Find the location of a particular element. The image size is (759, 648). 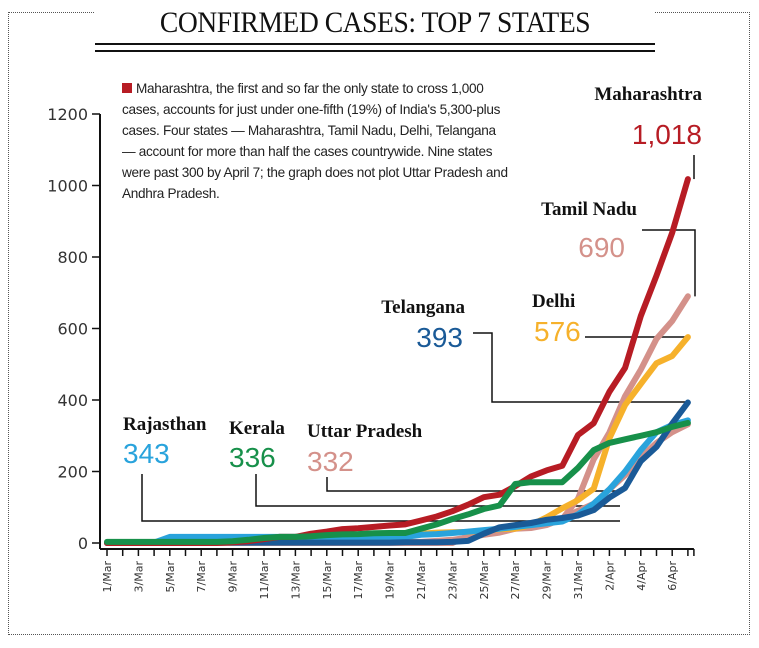

x-tick-label: 15/Mar is located at coordinates (327, 580).